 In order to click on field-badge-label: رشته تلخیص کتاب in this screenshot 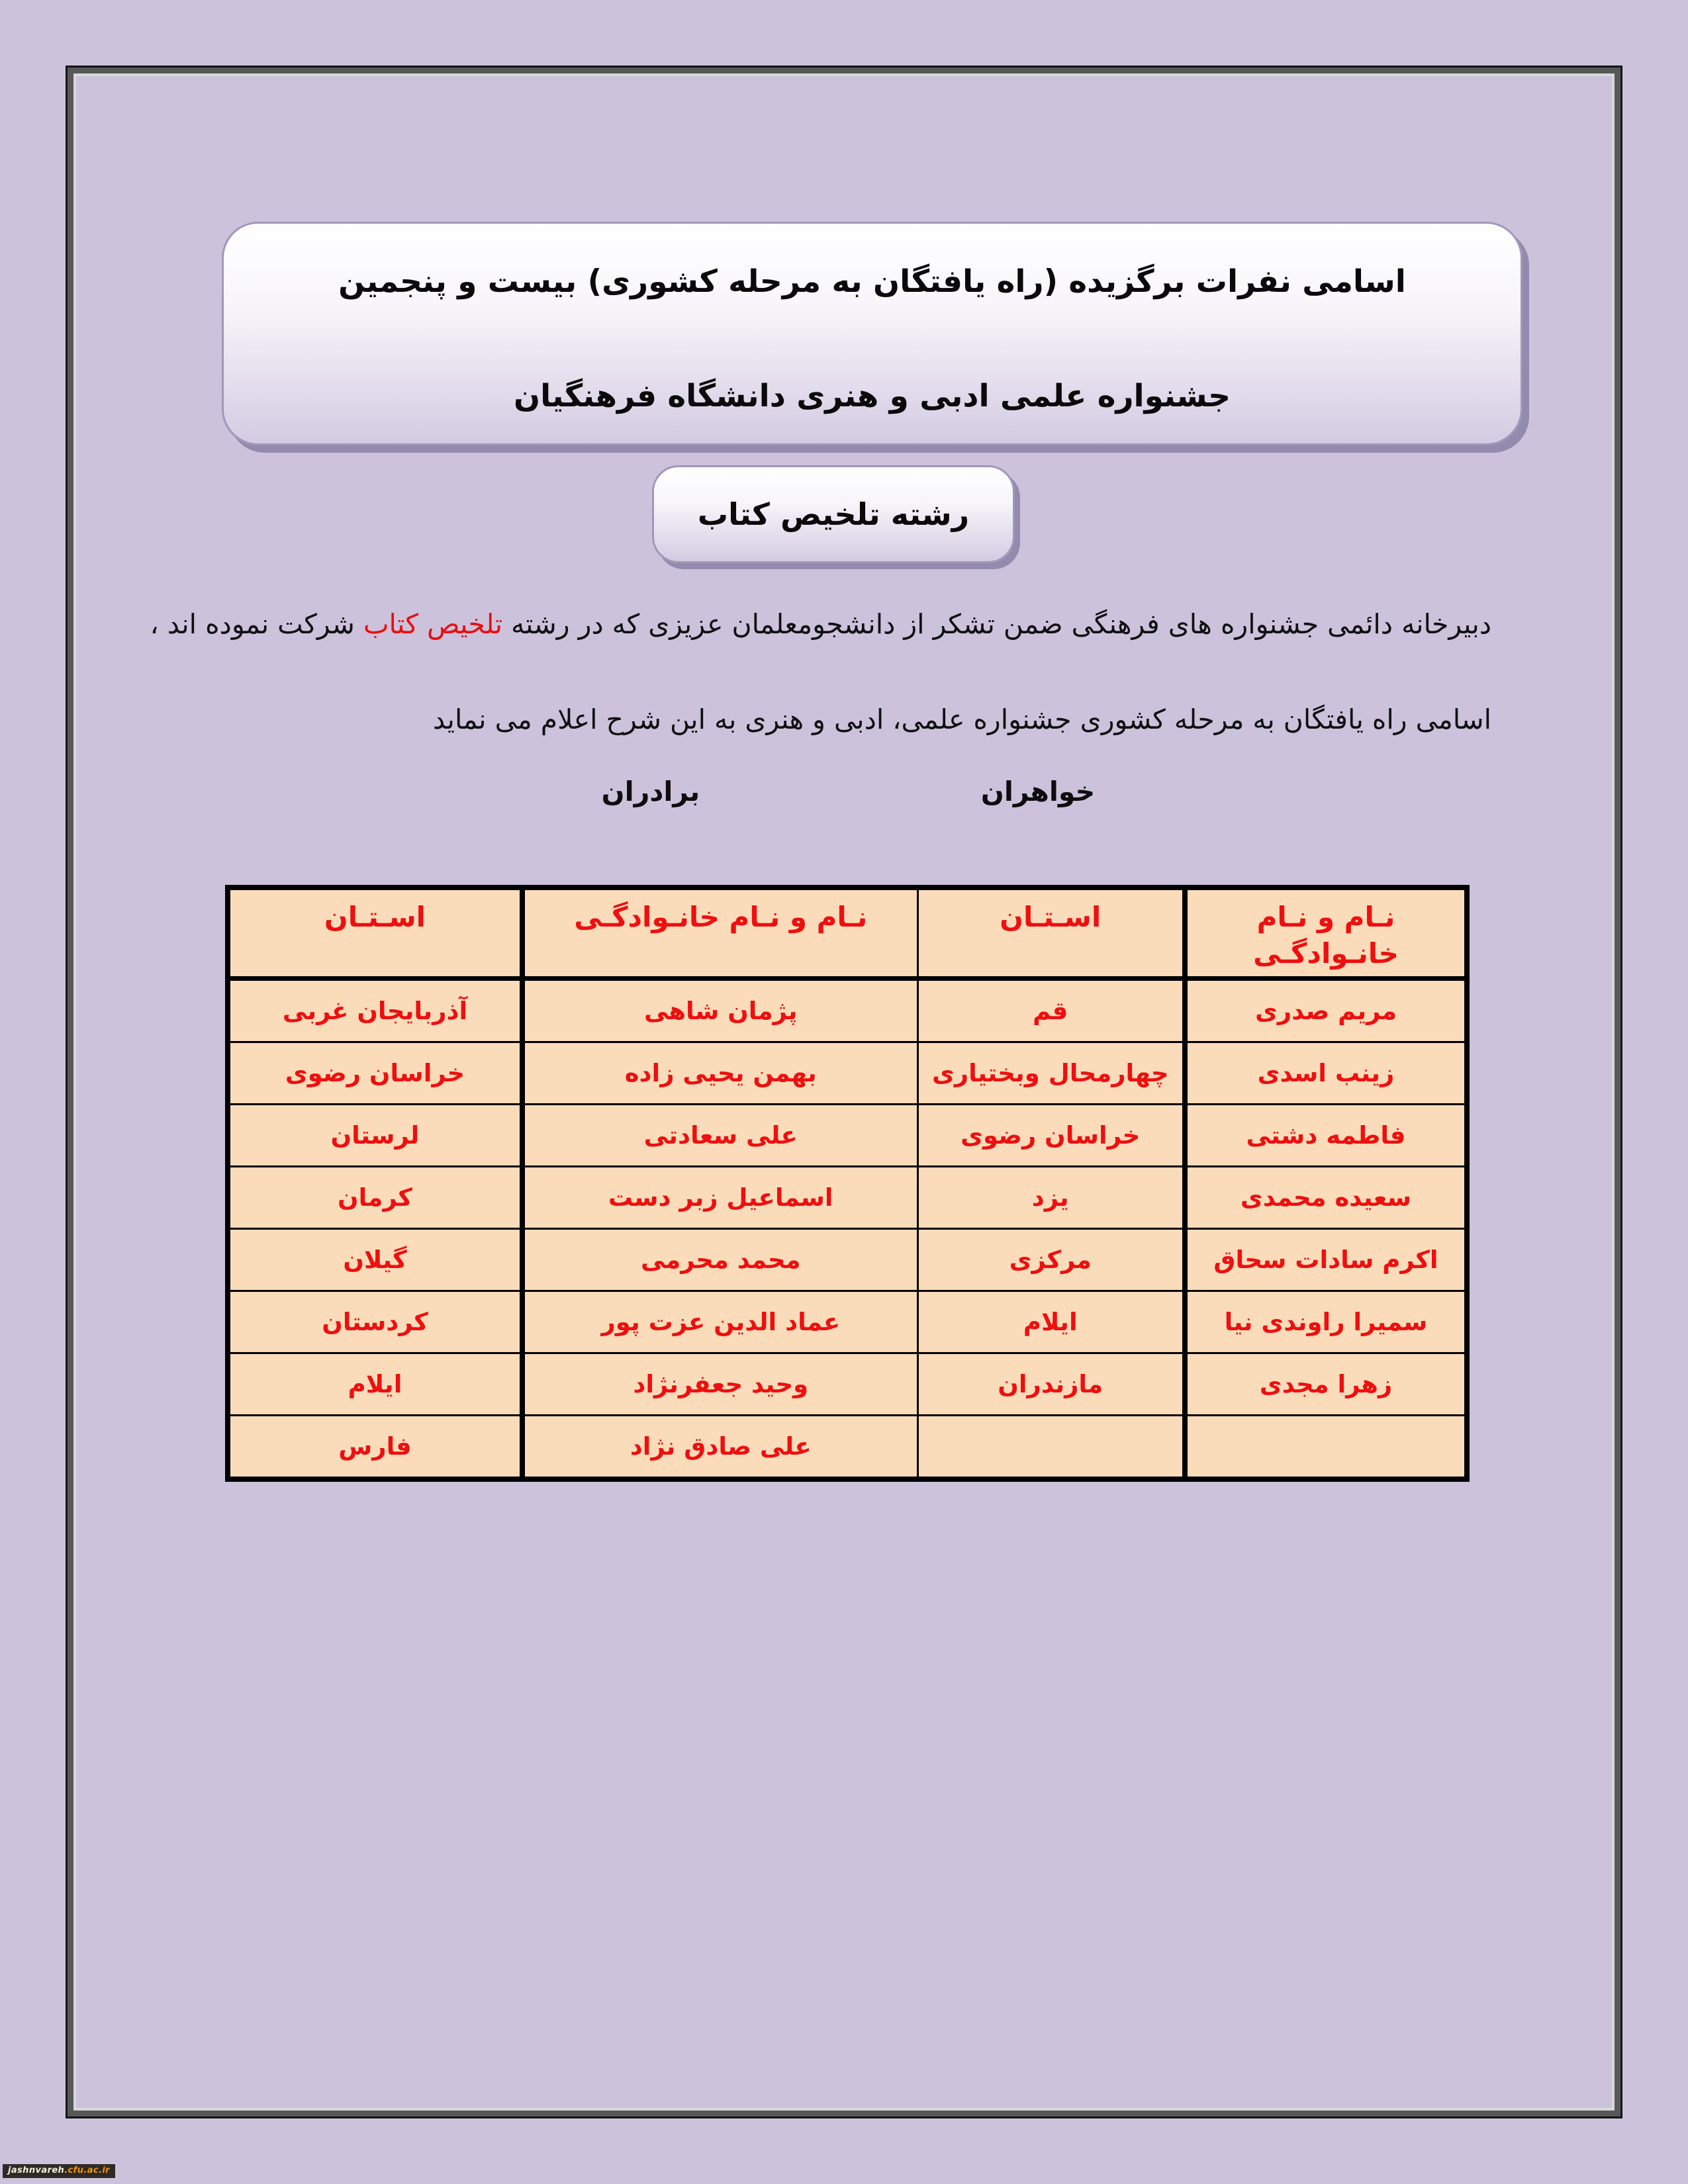, I will do `click(833, 514)`.